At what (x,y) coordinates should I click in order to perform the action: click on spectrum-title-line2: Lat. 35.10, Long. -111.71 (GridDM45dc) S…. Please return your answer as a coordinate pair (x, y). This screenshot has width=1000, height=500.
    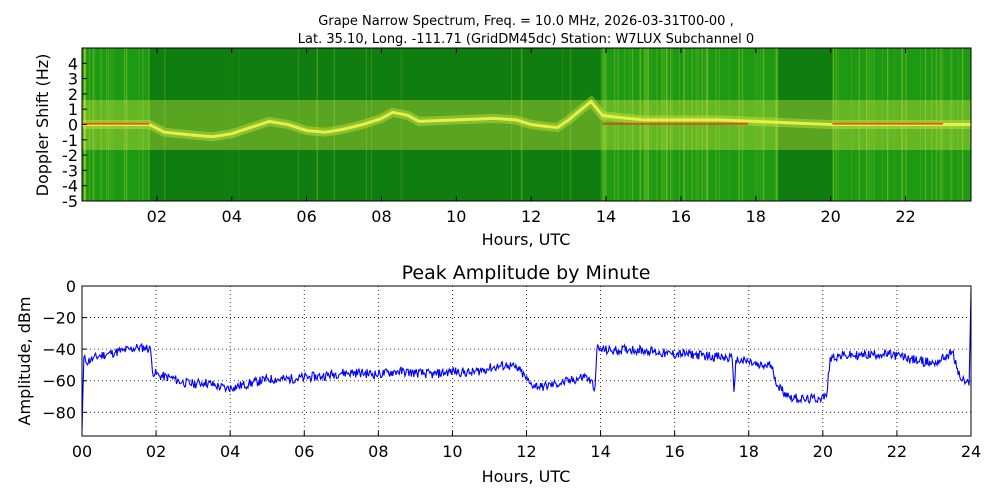
    Looking at the image, I should click on (526, 39).